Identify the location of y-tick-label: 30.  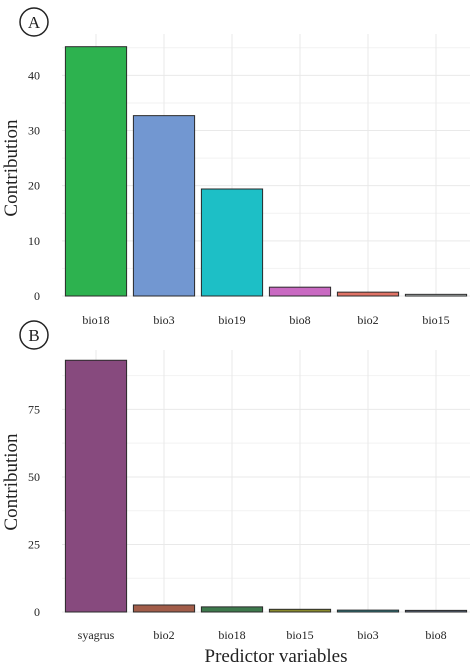
(34, 131).